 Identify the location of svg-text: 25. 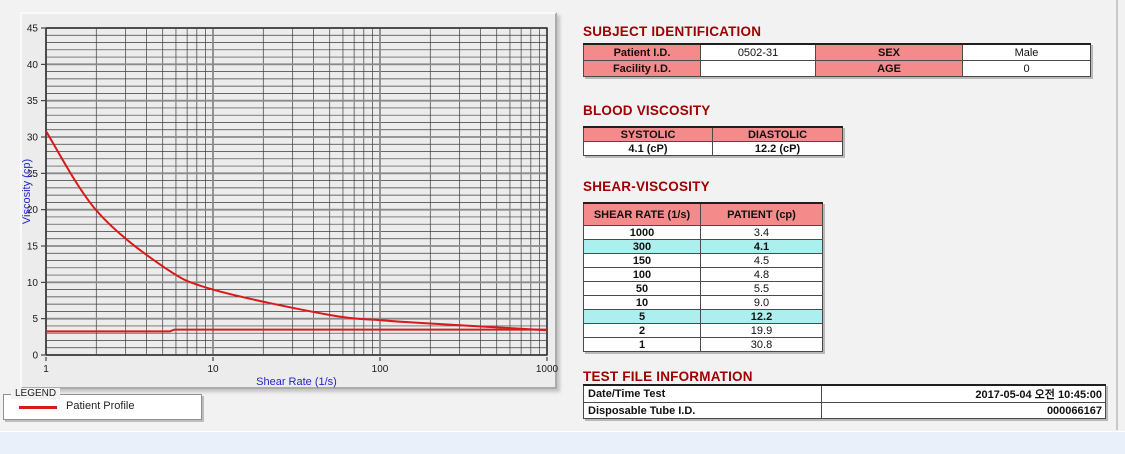
(33, 174).